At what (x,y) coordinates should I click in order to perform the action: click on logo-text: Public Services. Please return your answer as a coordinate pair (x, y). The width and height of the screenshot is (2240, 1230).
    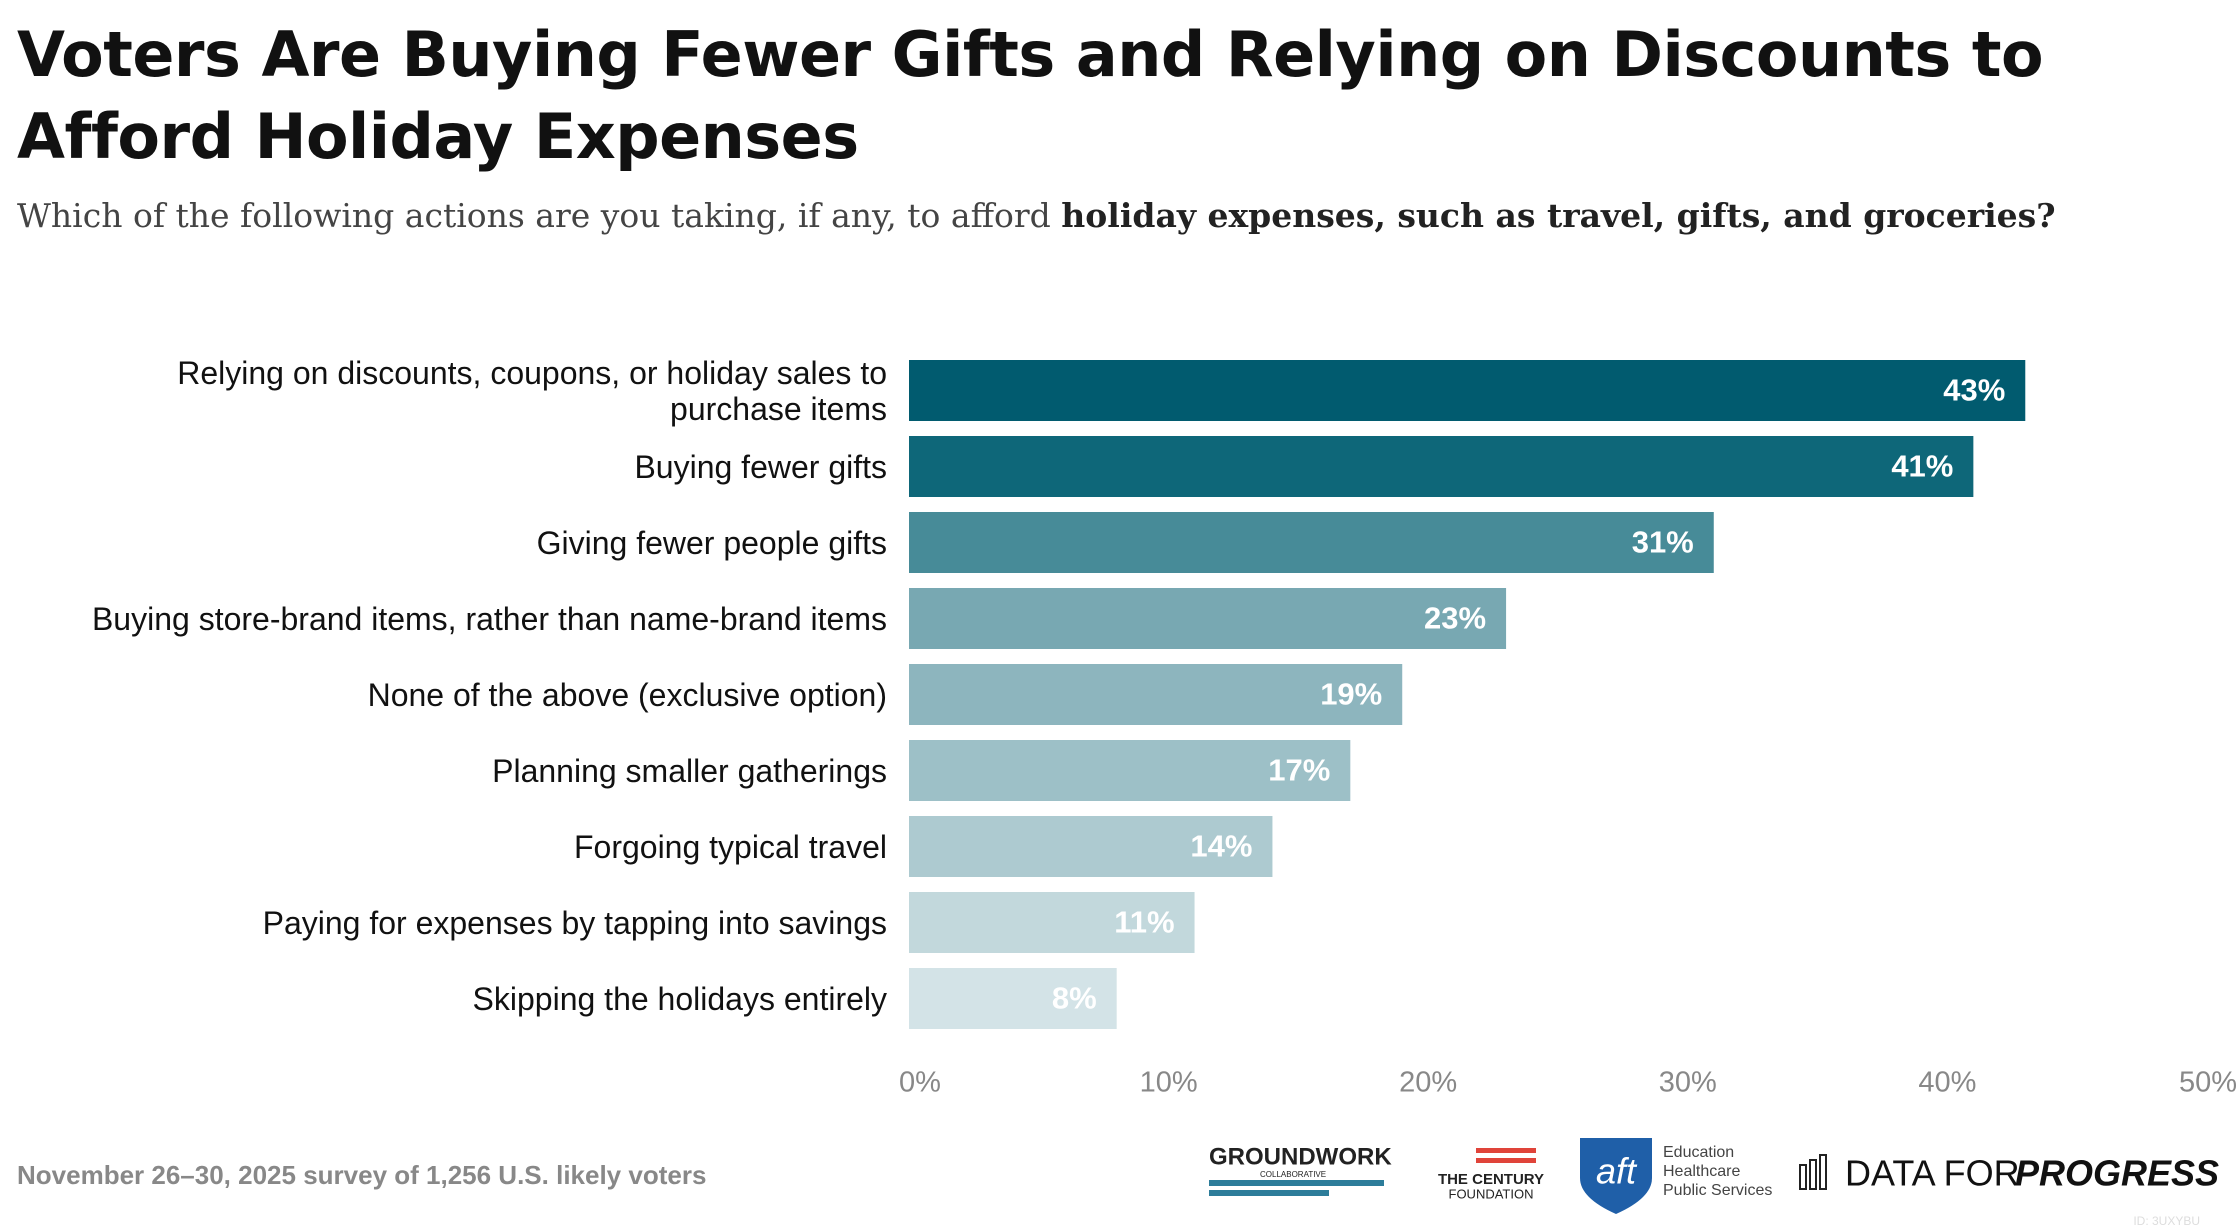
    Looking at the image, I should click on (1717, 1190).